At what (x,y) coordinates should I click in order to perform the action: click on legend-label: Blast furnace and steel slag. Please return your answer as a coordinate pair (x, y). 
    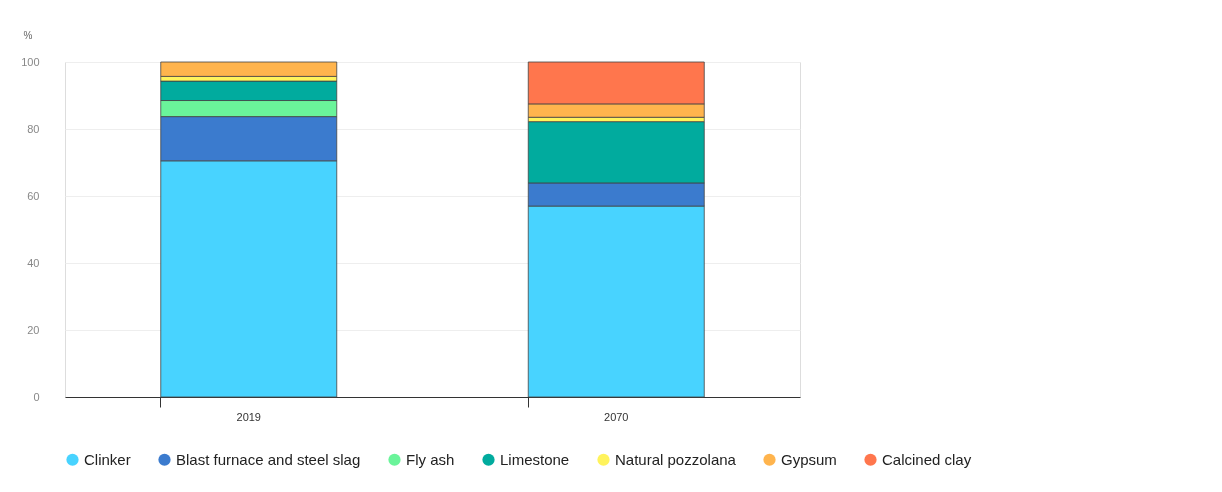
    Looking at the image, I should click on (268, 459).